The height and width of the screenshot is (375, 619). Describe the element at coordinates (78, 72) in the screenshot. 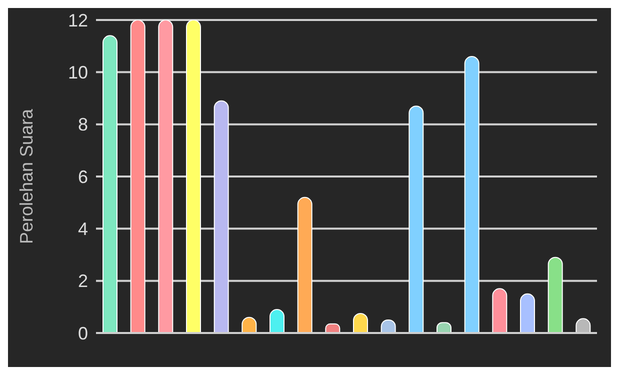

I see `y-tick-label: 10` at that location.